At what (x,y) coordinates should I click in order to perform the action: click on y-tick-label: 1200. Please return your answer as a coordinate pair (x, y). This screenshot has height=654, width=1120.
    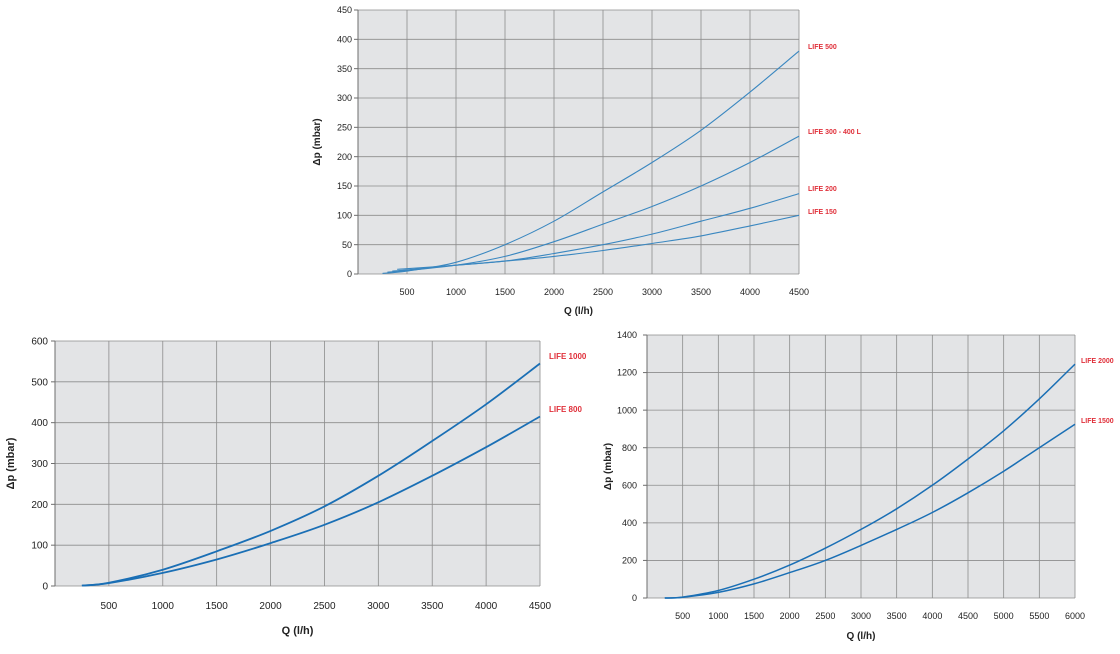
    Looking at the image, I should click on (627, 373).